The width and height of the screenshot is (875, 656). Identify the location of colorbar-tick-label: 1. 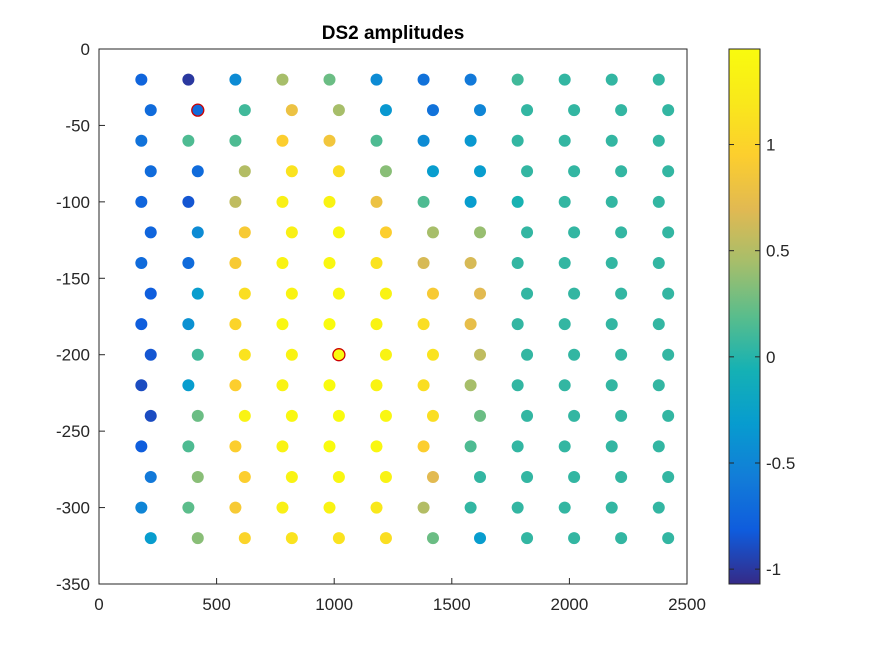
(770, 145).